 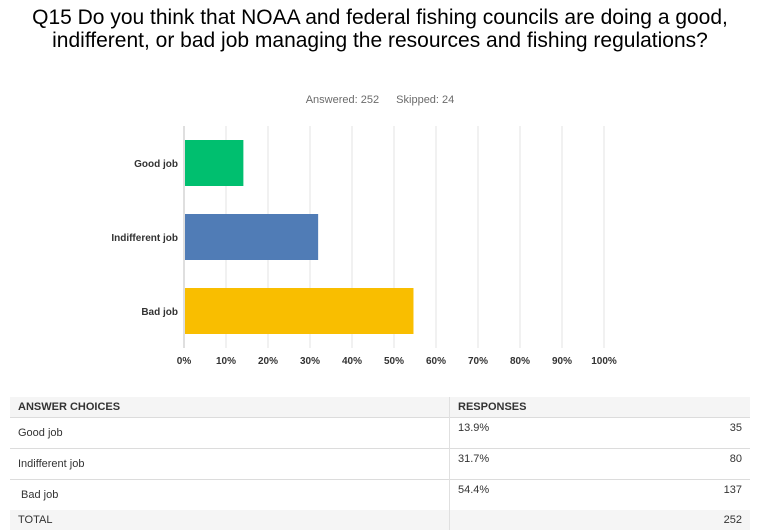 What do you see at coordinates (690, 433) in the screenshot?
I see `row-count: 35` at bounding box center [690, 433].